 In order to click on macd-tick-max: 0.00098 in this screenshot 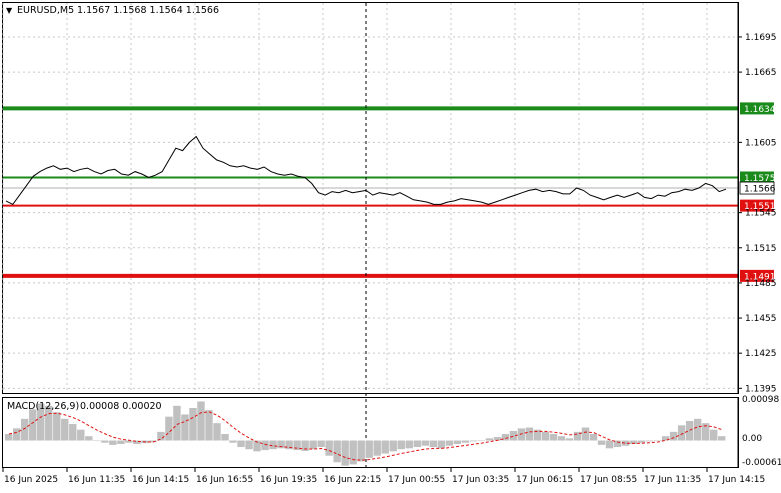, I will do `click(760, 400)`.